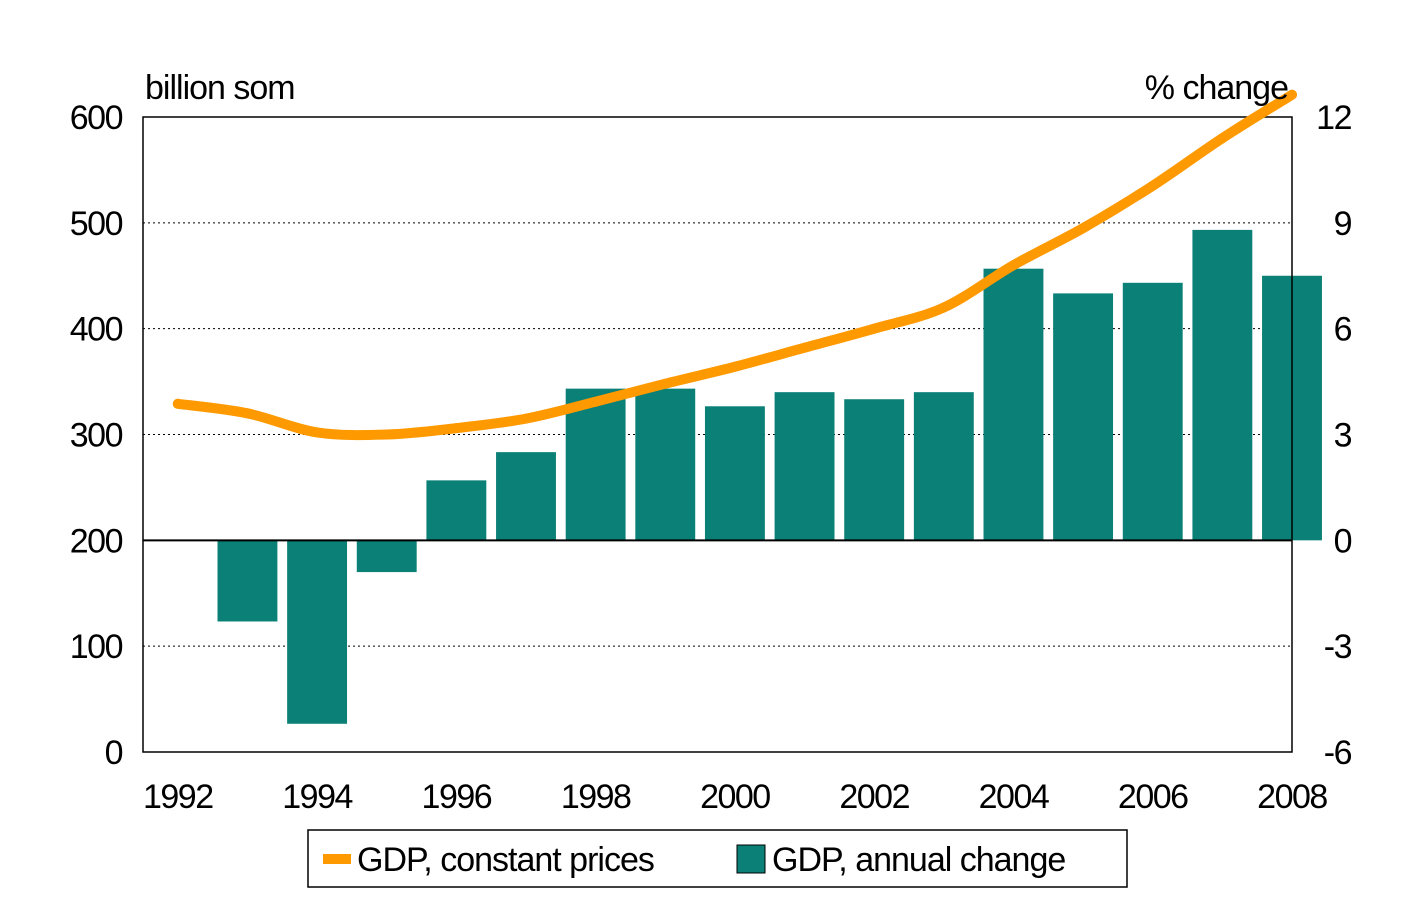 The image size is (1412, 910). Describe the element at coordinates (1343, 224) in the screenshot. I see `right-tick-label: 9` at that location.